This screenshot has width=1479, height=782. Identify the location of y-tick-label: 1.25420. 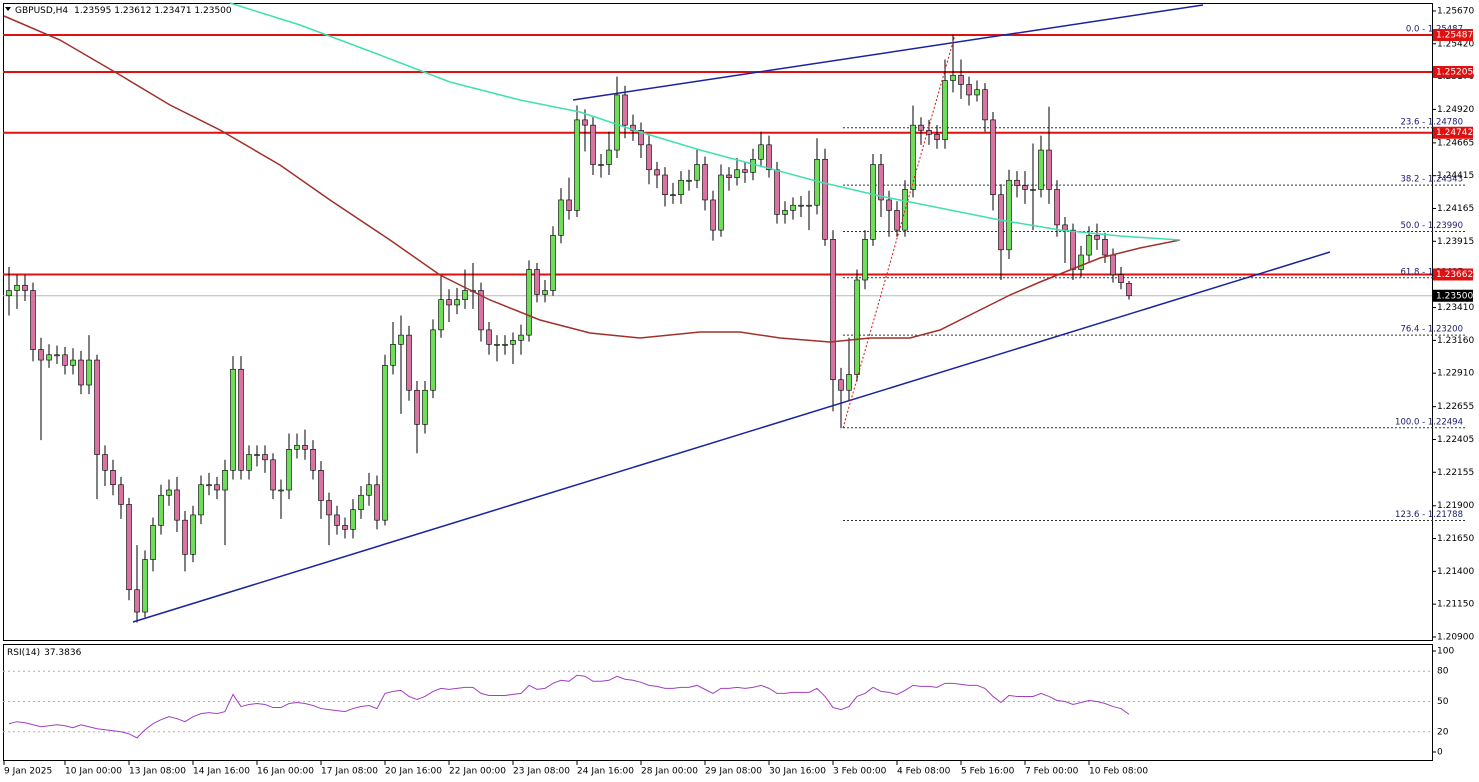
(1455, 44).